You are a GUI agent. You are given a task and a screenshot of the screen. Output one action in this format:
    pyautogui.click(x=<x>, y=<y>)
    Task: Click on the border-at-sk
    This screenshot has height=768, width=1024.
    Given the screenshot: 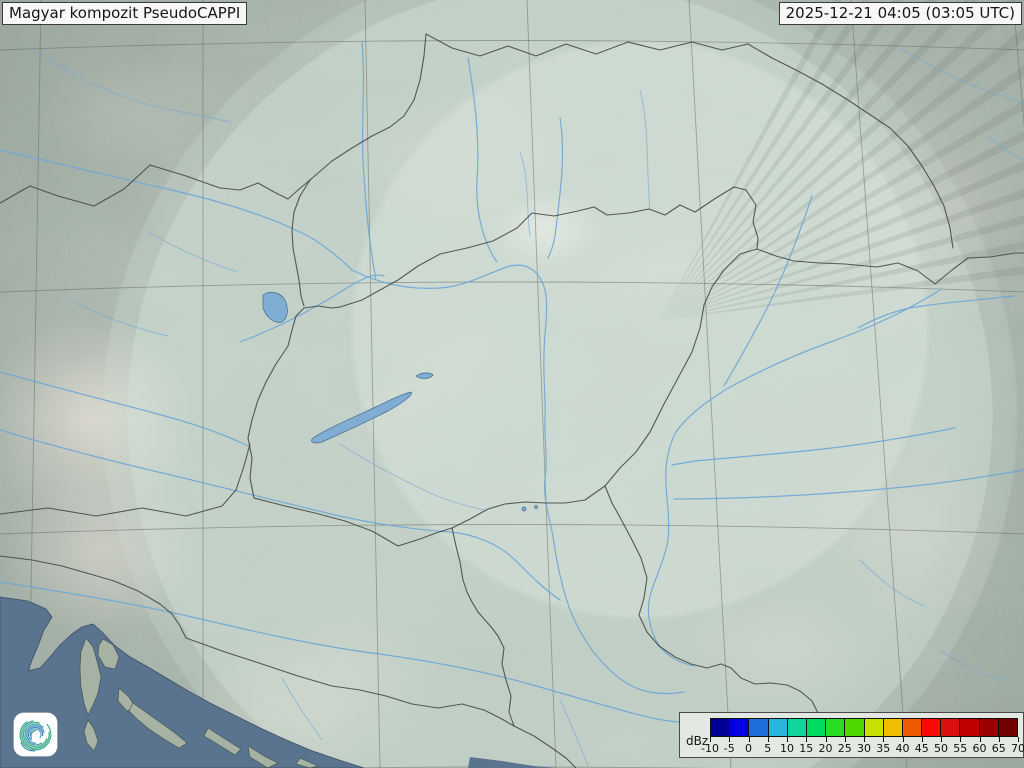 What is the action you would take?
    pyautogui.click(x=301, y=243)
    